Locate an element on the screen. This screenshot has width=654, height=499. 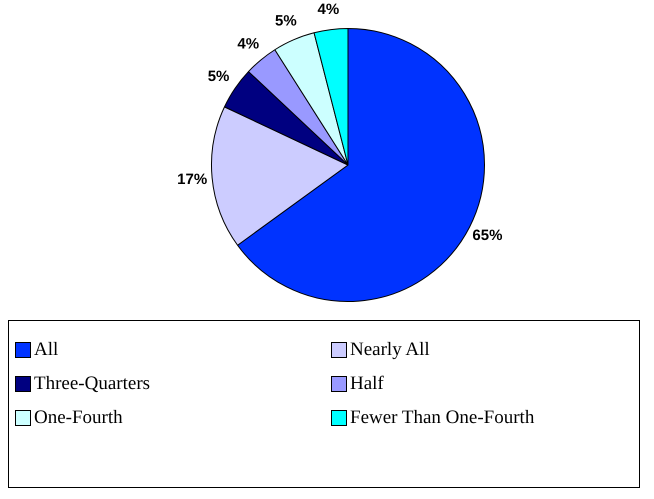
legend-label: Fewer Than One-Fourth is located at coordinates (442, 418).